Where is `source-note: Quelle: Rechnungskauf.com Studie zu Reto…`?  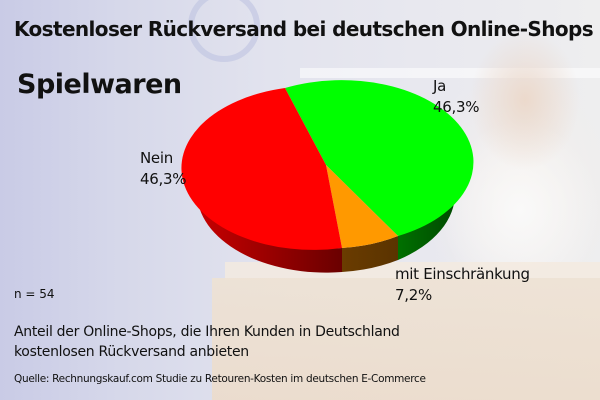 source-note: Quelle: Rechnungskauf.com Studie zu Reto… is located at coordinates (220, 379).